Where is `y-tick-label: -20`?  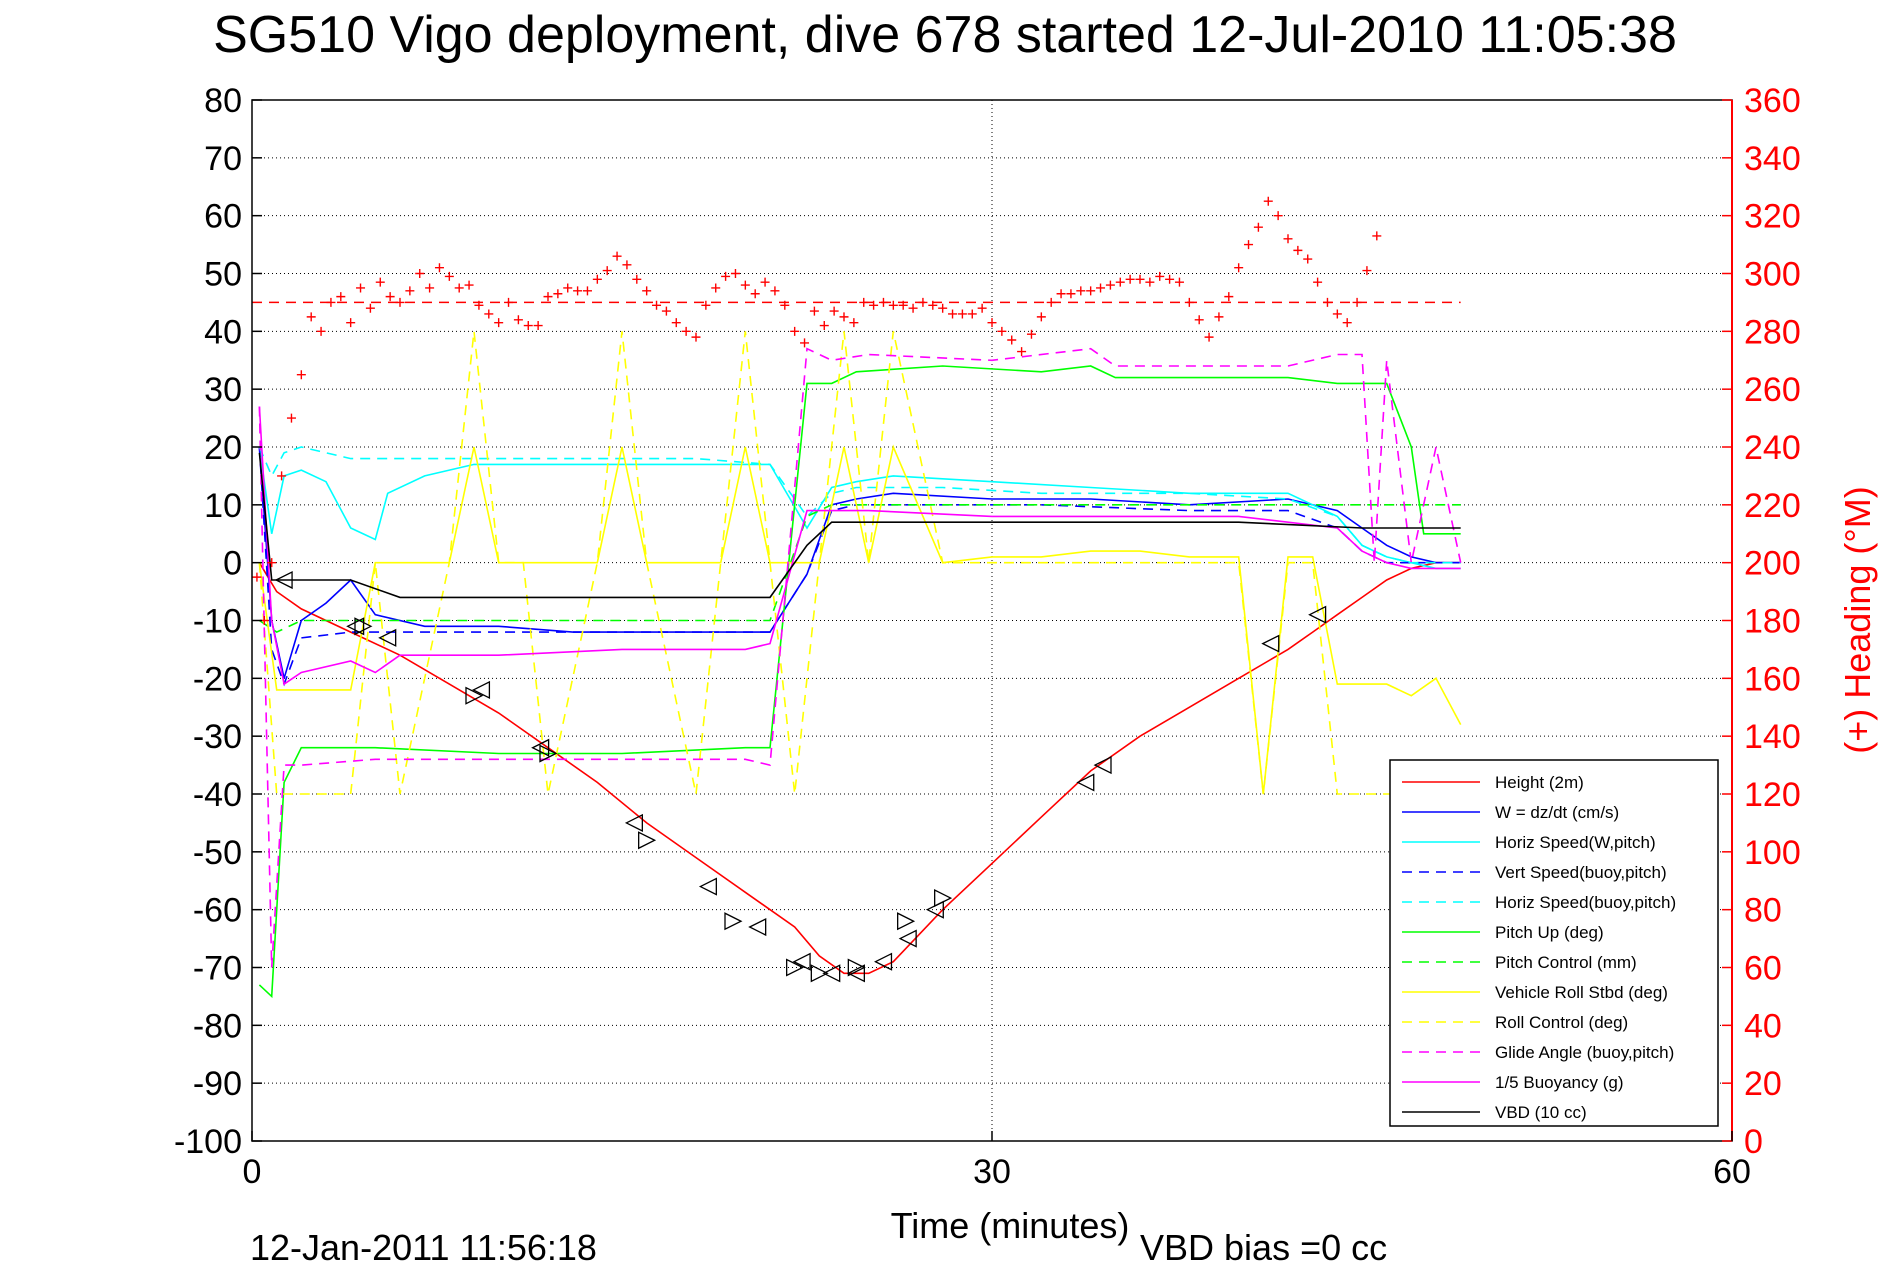 y-tick-label: -20 is located at coordinates (217, 679).